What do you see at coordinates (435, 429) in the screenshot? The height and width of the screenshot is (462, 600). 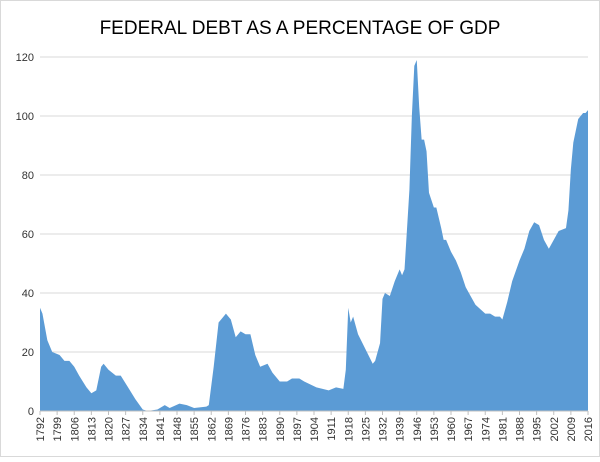 I see `x-tick-label: 1953` at bounding box center [435, 429].